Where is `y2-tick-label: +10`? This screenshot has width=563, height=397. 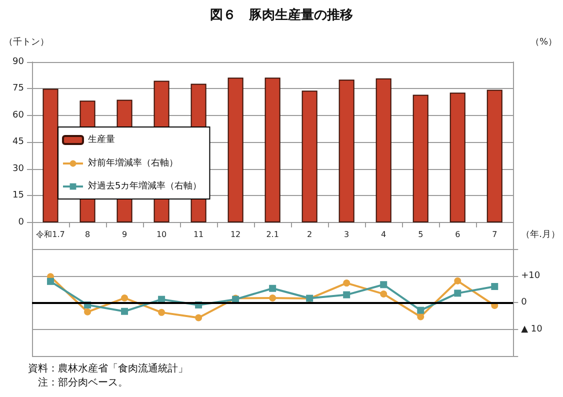 y2-tick-label: +10 is located at coordinates (530, 275).